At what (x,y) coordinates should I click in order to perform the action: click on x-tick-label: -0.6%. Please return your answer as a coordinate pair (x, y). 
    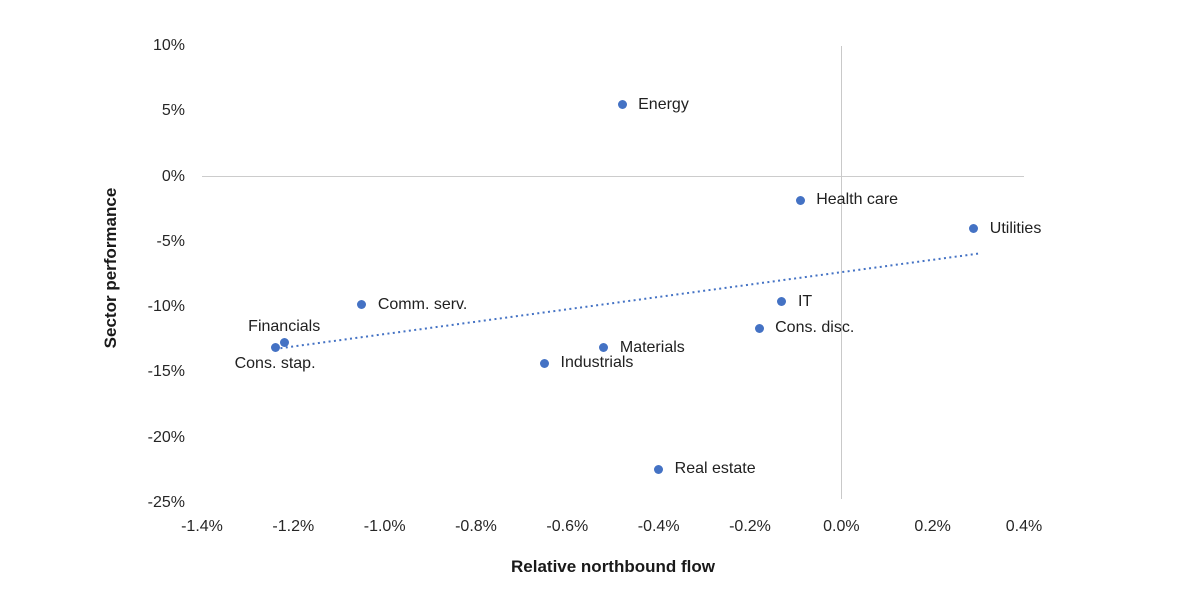
    Looking at the image, I should click on (567, 526).